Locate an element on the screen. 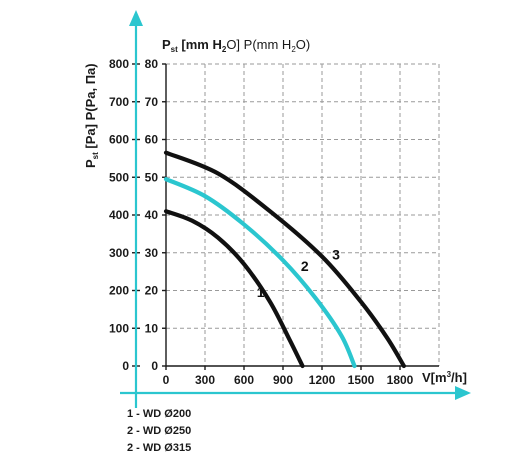  y-tick-label-mm: 80 is located at coordinates (152, 64).